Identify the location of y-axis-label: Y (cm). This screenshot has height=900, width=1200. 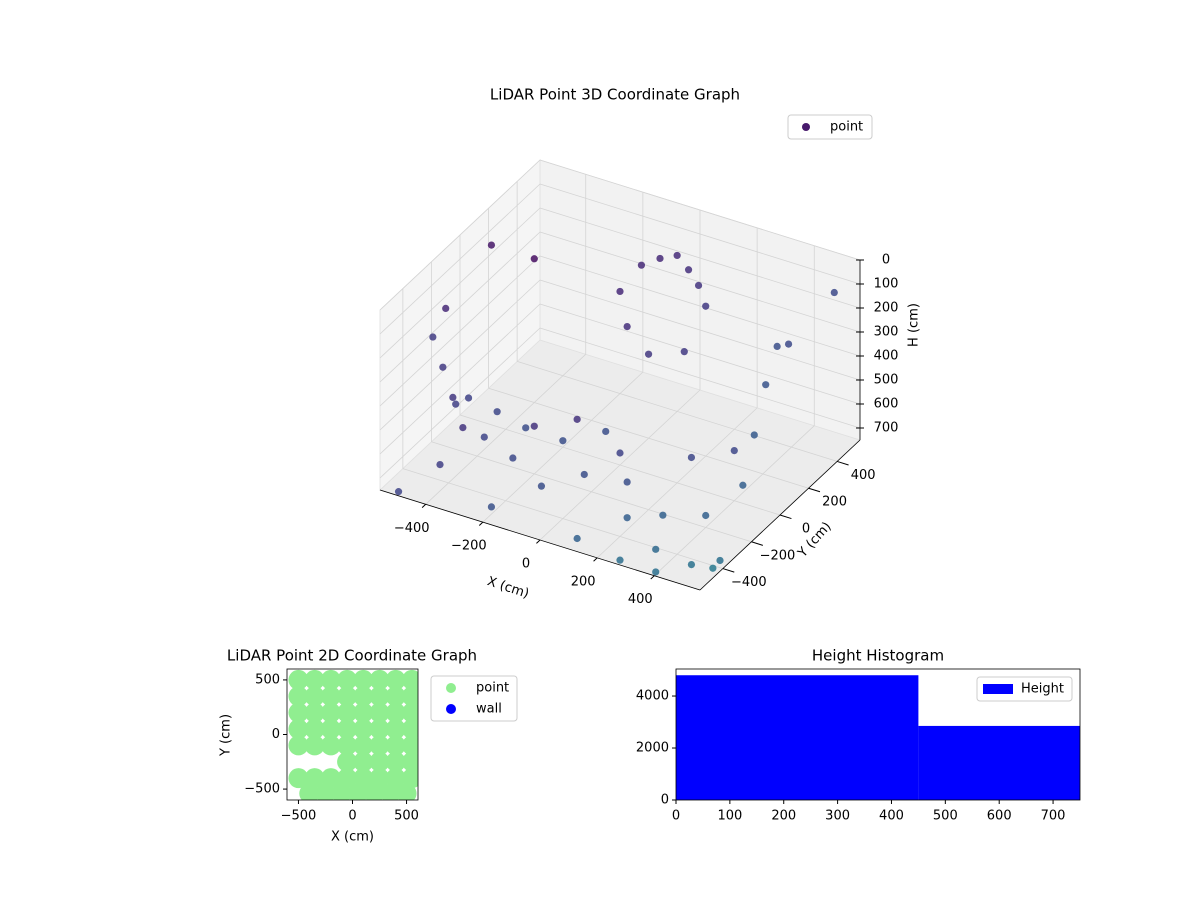
(226, 735).